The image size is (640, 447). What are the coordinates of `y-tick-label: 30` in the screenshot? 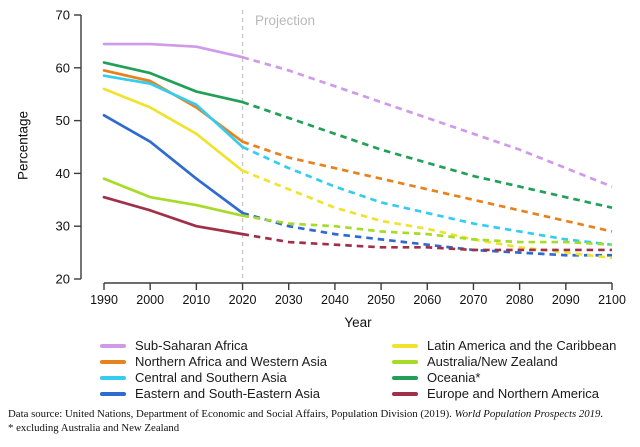 It's located at (63, 226).